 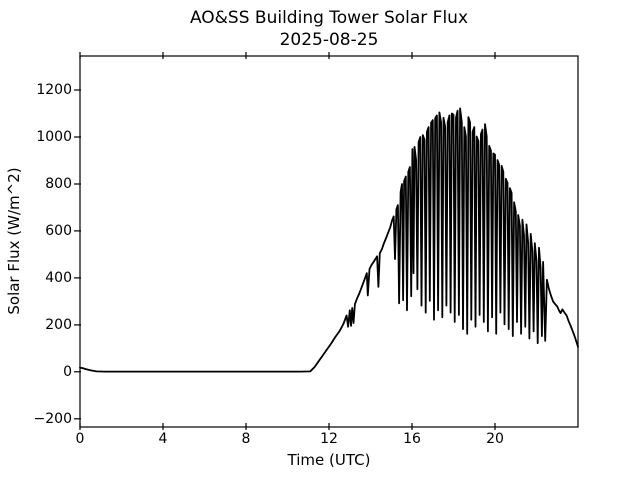 What do you see at coordinates (52, 418) in the screenshot?
I see `y-tick-label: −200` at bounding box center [52, 418].